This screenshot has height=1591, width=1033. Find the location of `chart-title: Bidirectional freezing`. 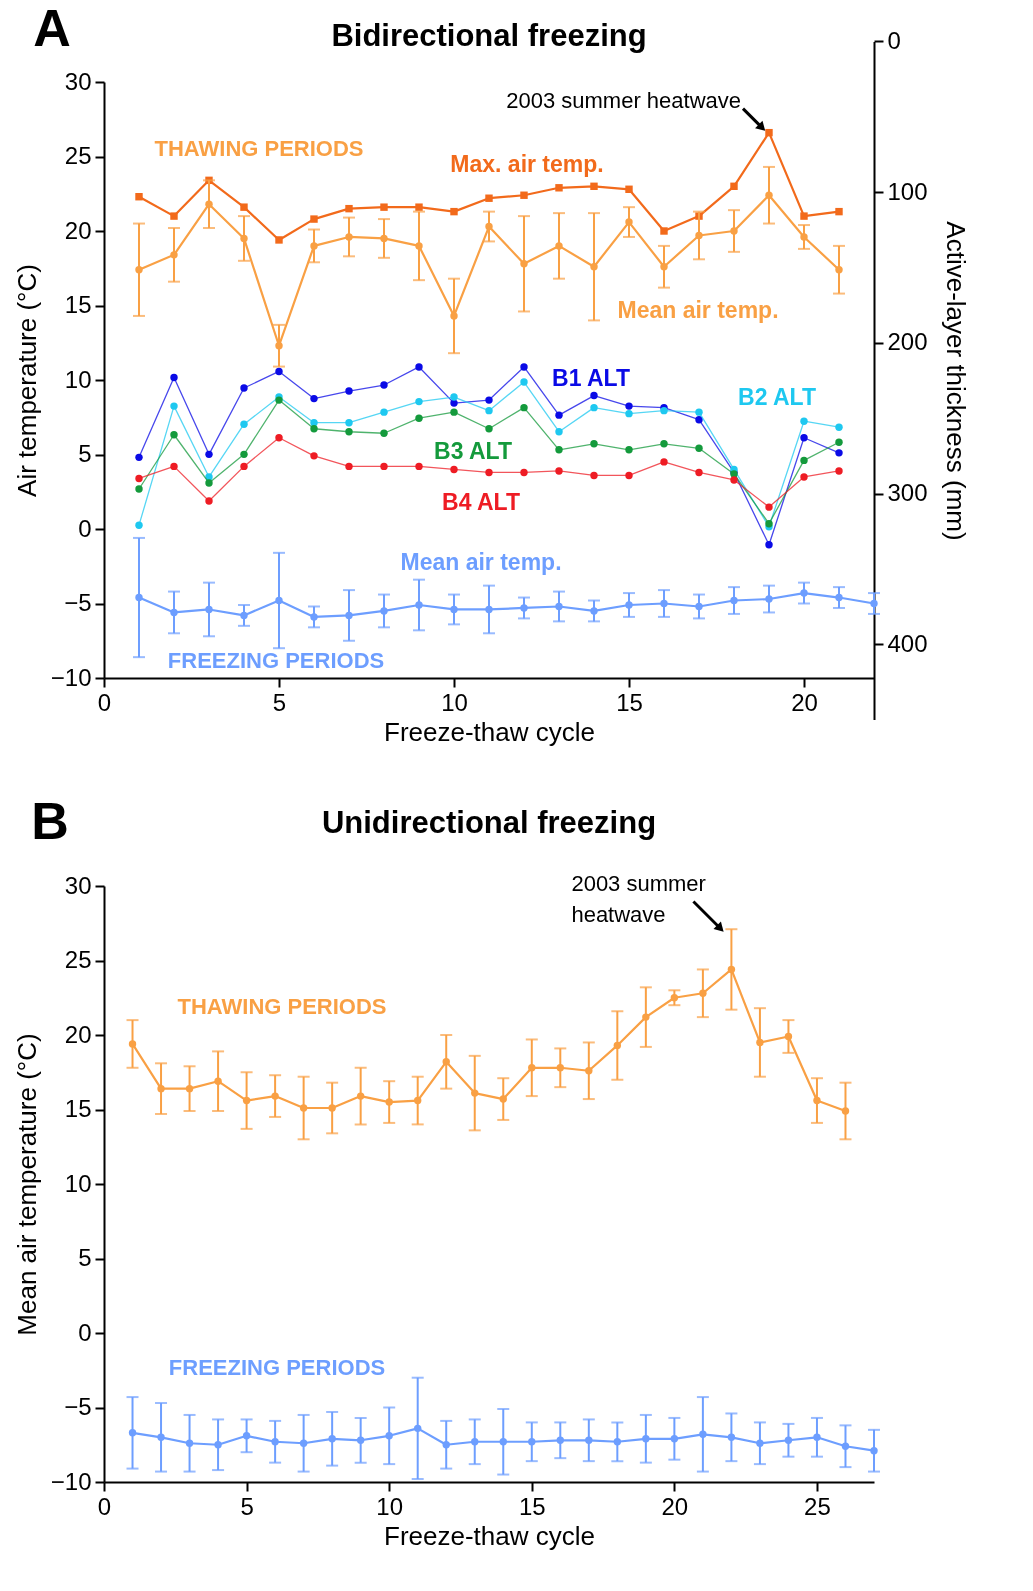

chart-title: Bidirectional freezing is located at coordinates (489, 35).